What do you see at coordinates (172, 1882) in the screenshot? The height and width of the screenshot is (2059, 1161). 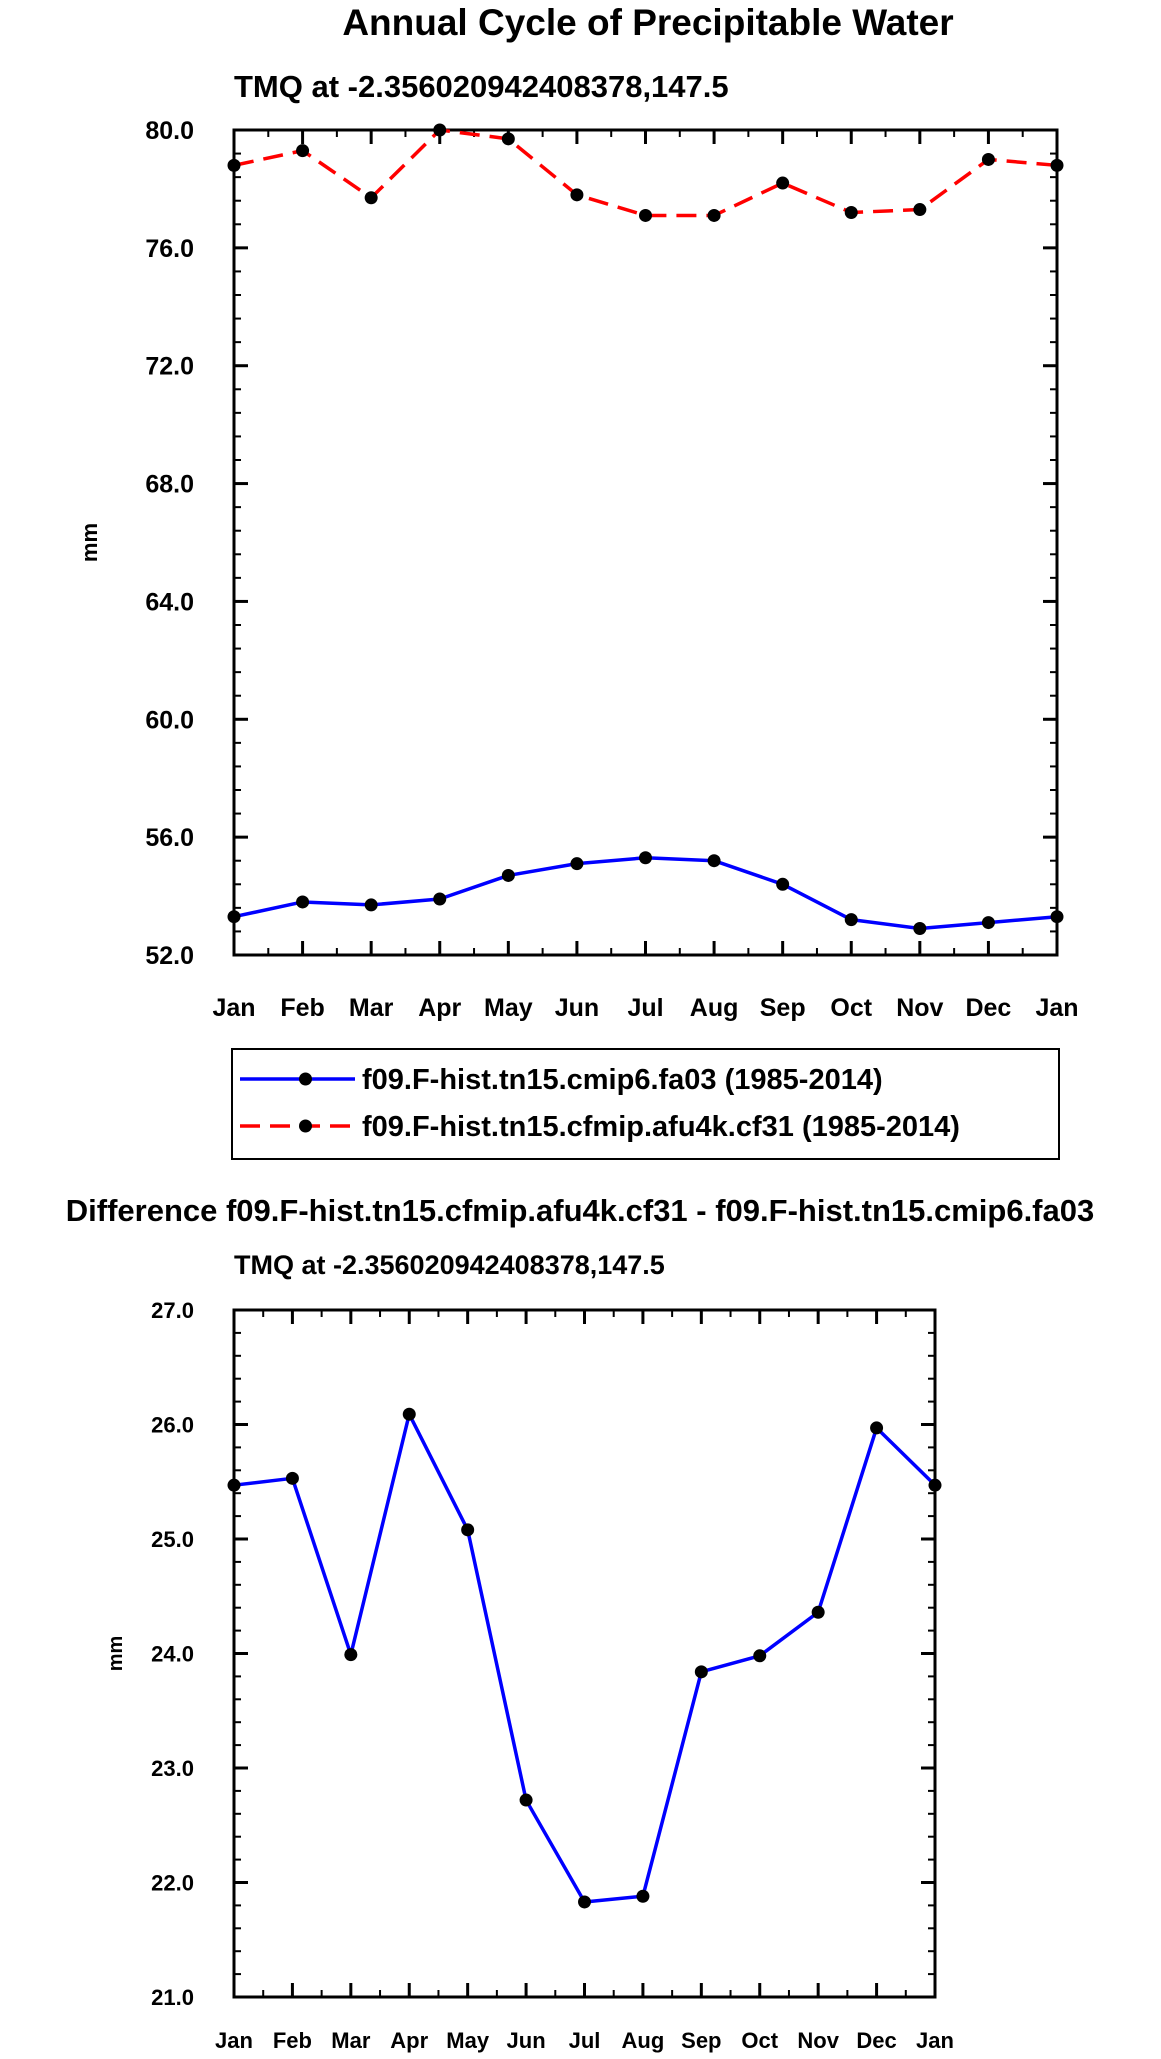 I see `y-tick-label: 22.0` at bounding box center [172, 1882].